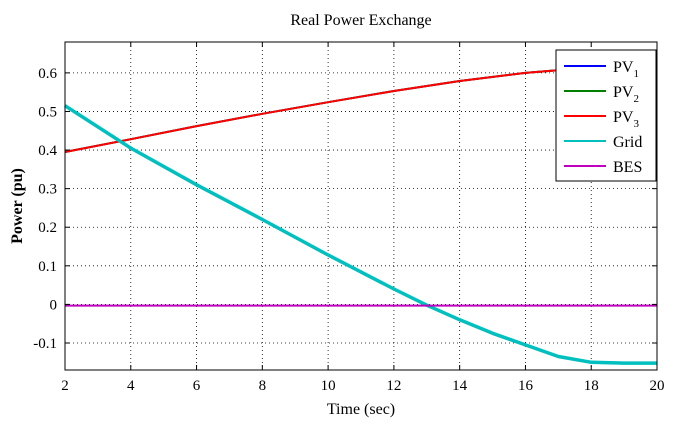 The image size is (680, 422). What do you see at coordinates (47, 74) in the screenshot?
I see `y-tick-label: 0.6` at bounding box center [47, 74].